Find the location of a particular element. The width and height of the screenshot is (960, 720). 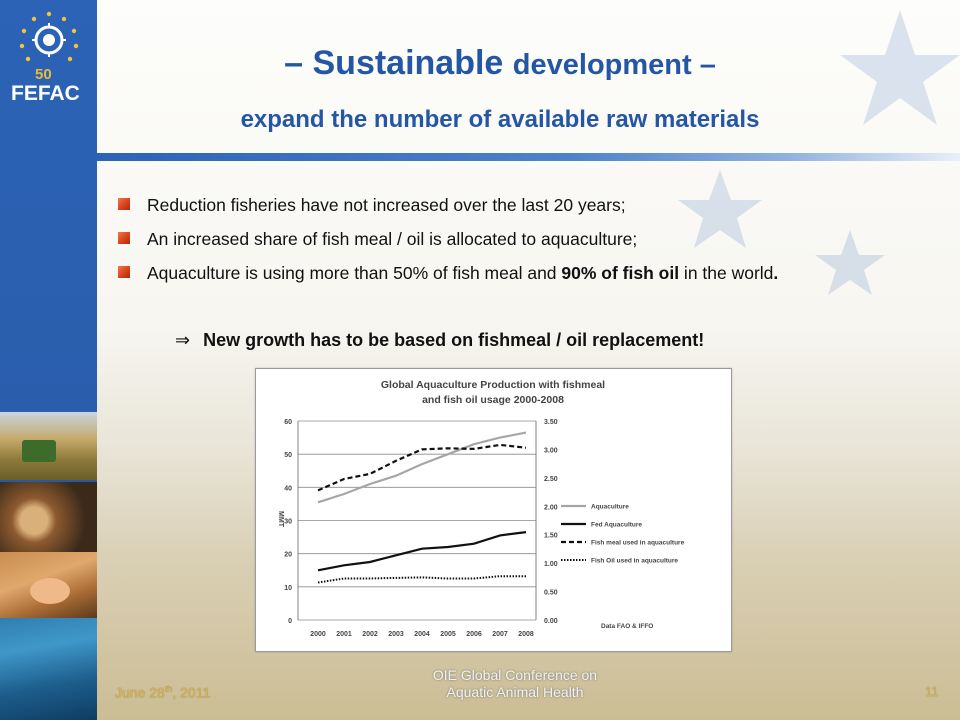

x-tick-label: 2006 is located at coordinates (474, 634).